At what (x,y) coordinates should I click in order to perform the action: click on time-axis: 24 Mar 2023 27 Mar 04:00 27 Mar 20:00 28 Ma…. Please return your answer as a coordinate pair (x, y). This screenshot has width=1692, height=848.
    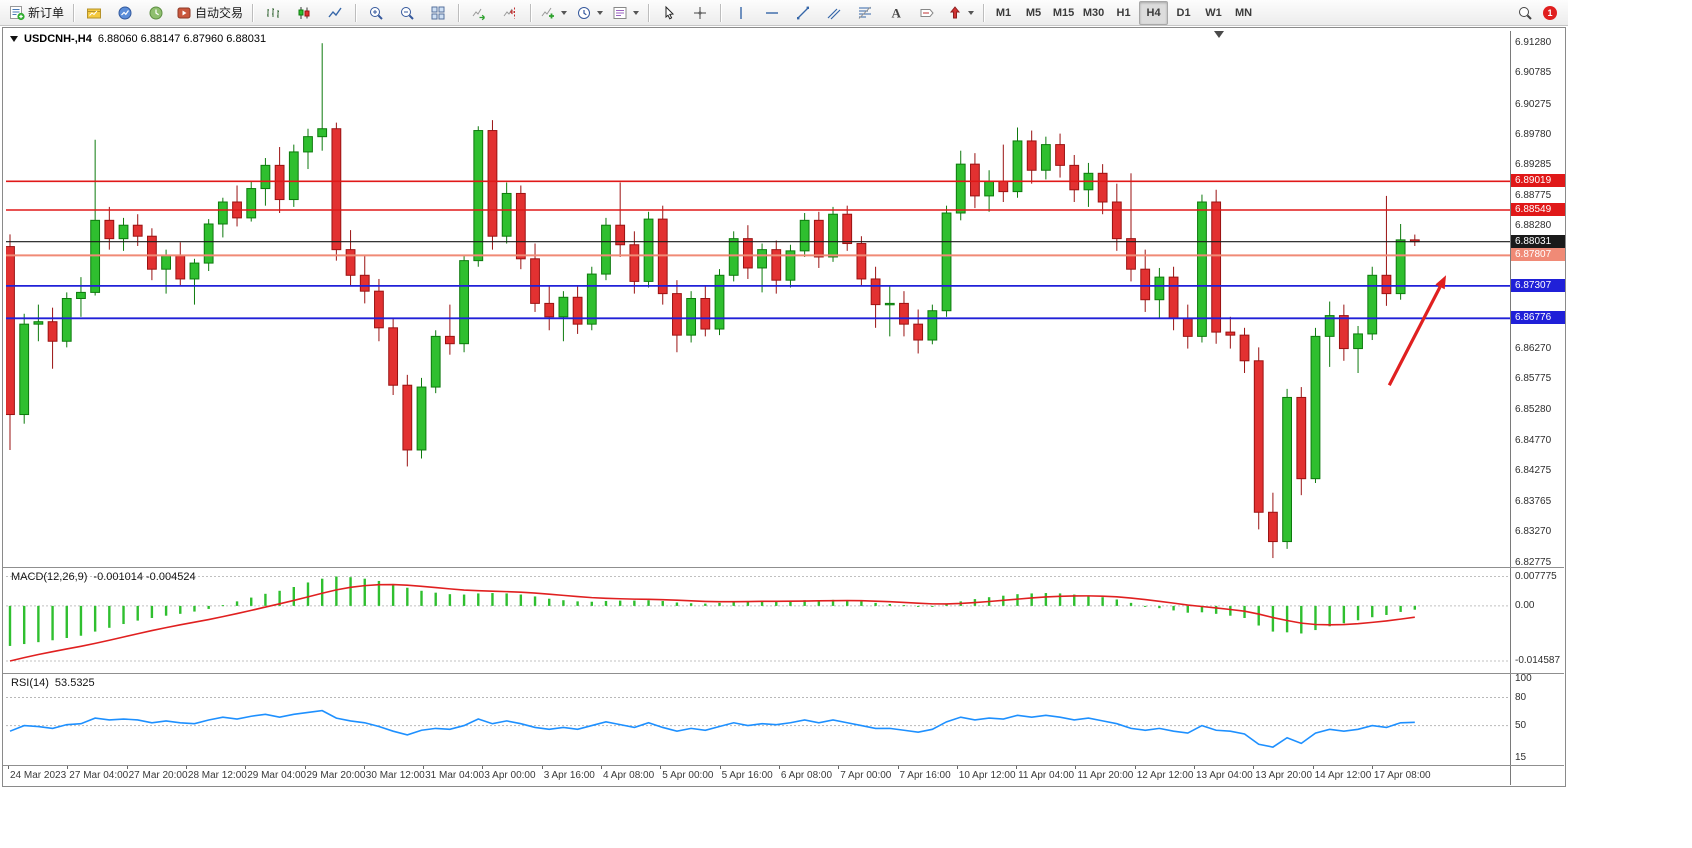
    Looking at the image, I should click on (758, 775).